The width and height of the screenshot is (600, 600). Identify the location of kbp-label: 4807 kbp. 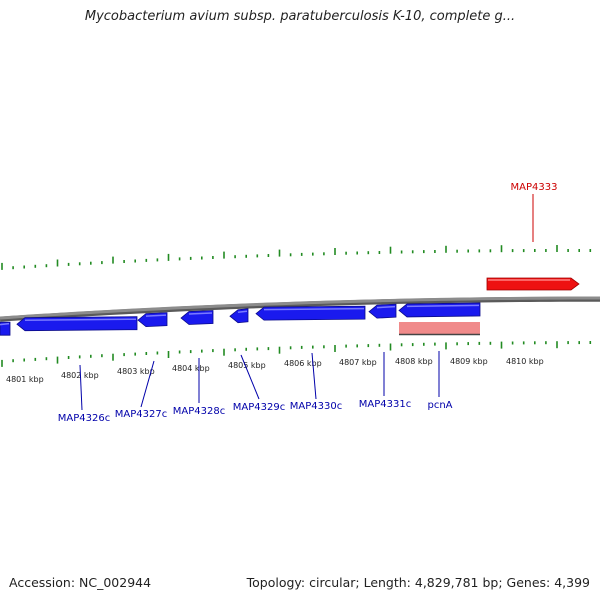
(358, 362).